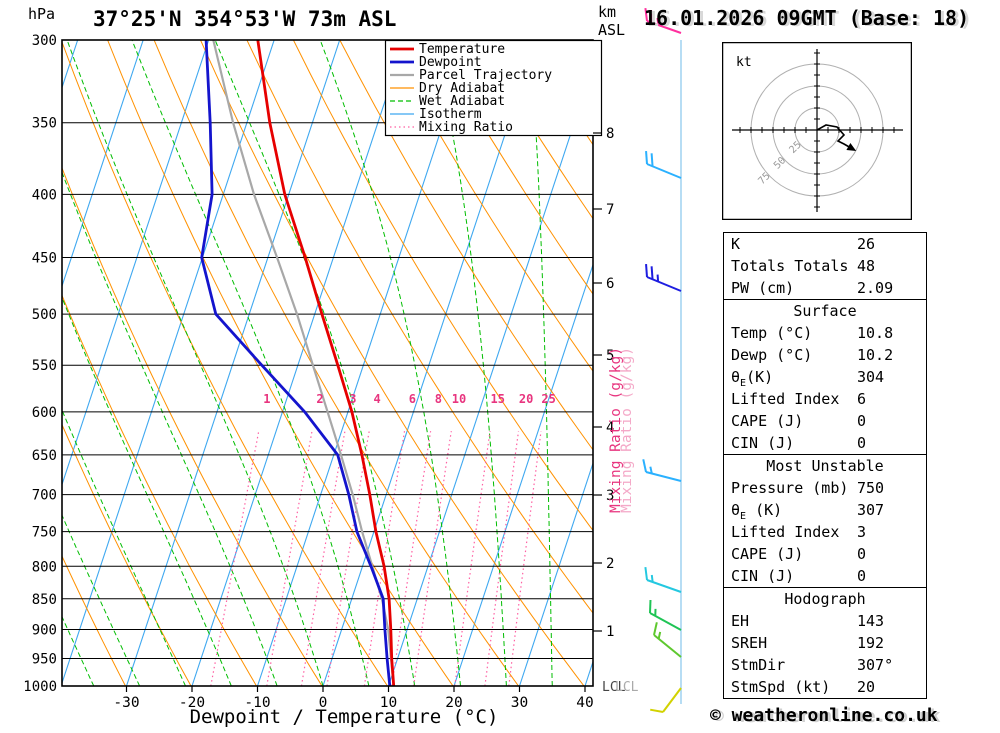  Describe the element at coordinates (871, 488) in the screenshot. I see `stat-value: 750` at that location.